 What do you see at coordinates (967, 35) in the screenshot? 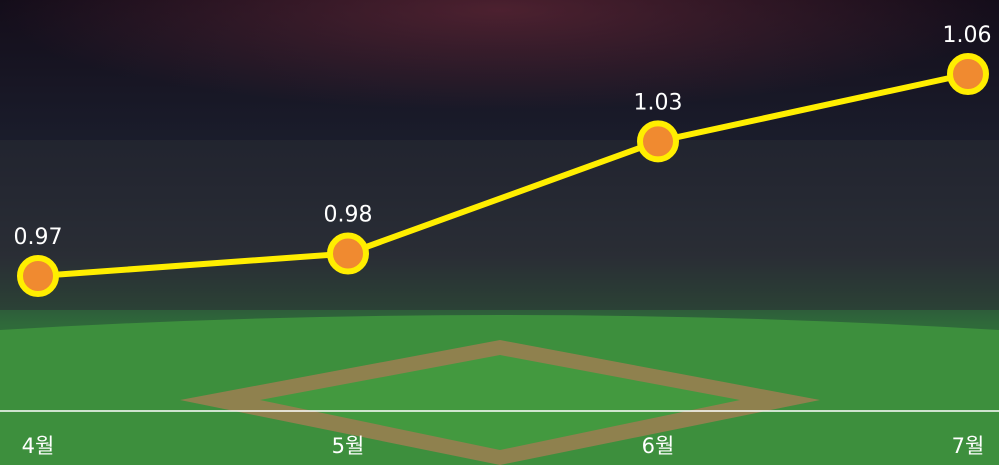
I see `value-label: 1.06` at bounding box center [967, 35].